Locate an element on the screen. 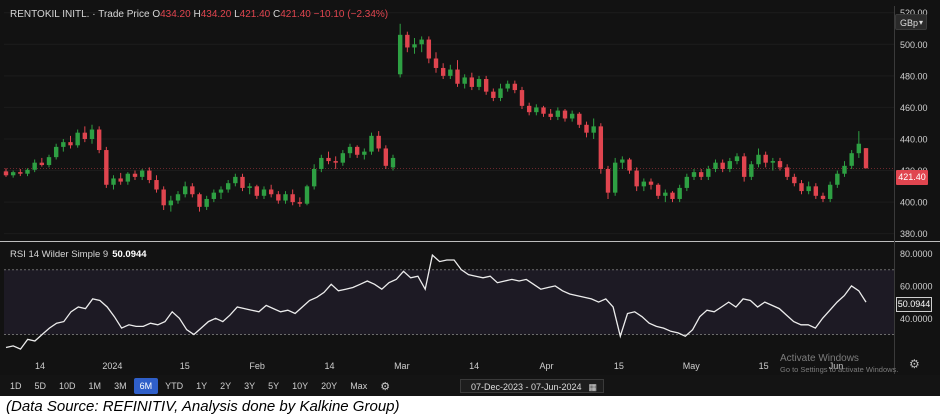 The width and height of the screenshot is (940, 416). range-3y: 3Y is located at coordinates (250, 386).